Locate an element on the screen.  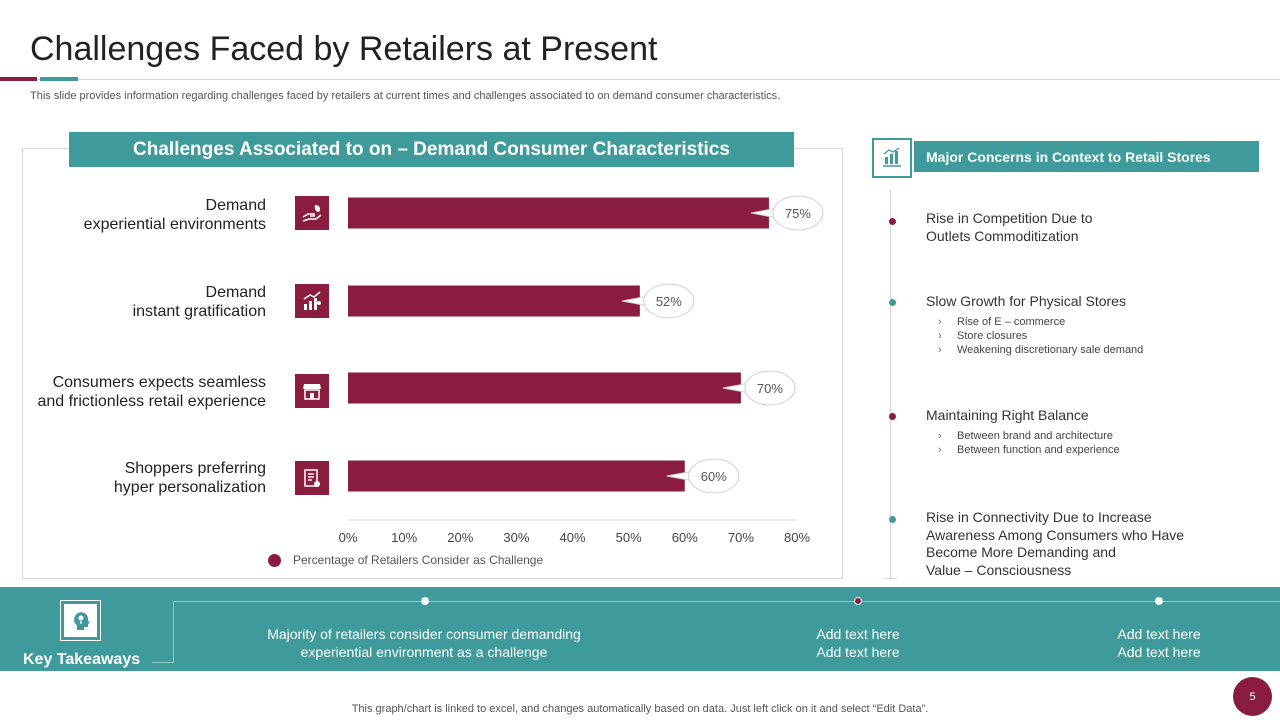
concern-bullet: Store closures is located at coordinates (1092, 336).